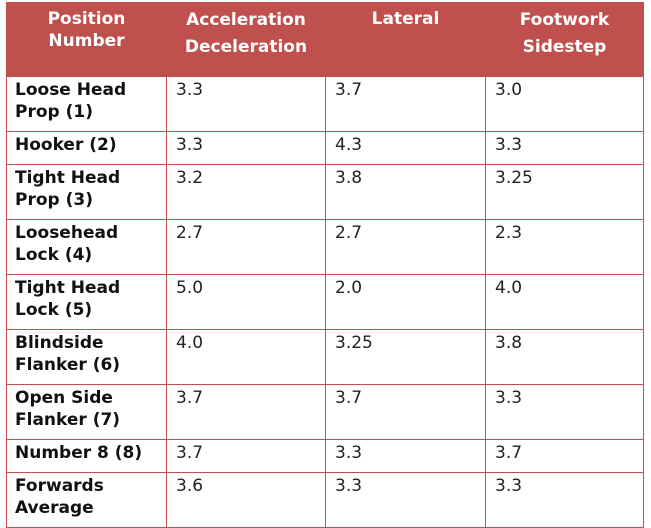  I want to click on position-cell: Blindside Flanker (6), so click(86, 357).